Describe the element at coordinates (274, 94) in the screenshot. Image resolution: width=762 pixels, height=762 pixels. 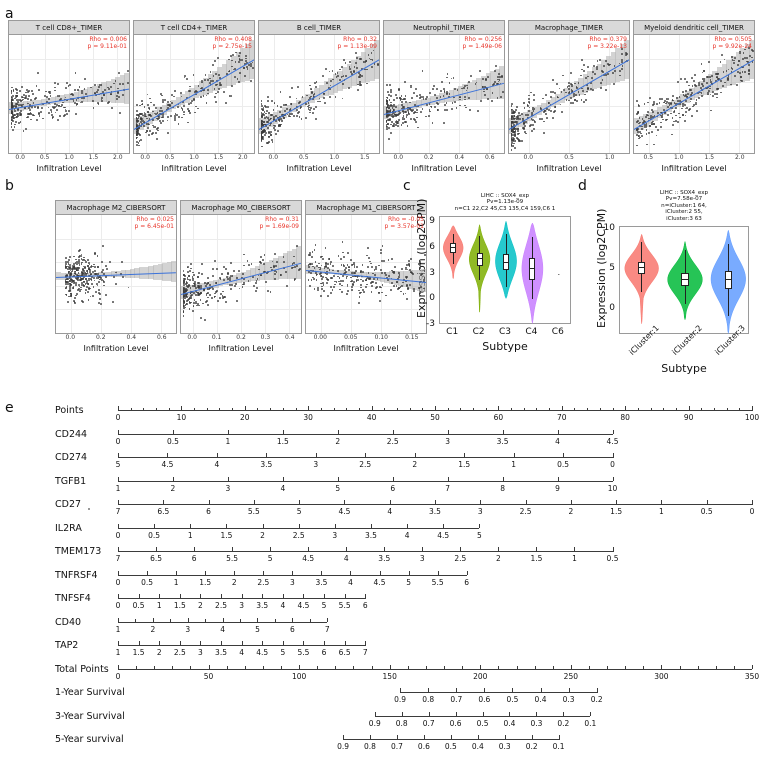
I see `grid-line-vertical` at that location.